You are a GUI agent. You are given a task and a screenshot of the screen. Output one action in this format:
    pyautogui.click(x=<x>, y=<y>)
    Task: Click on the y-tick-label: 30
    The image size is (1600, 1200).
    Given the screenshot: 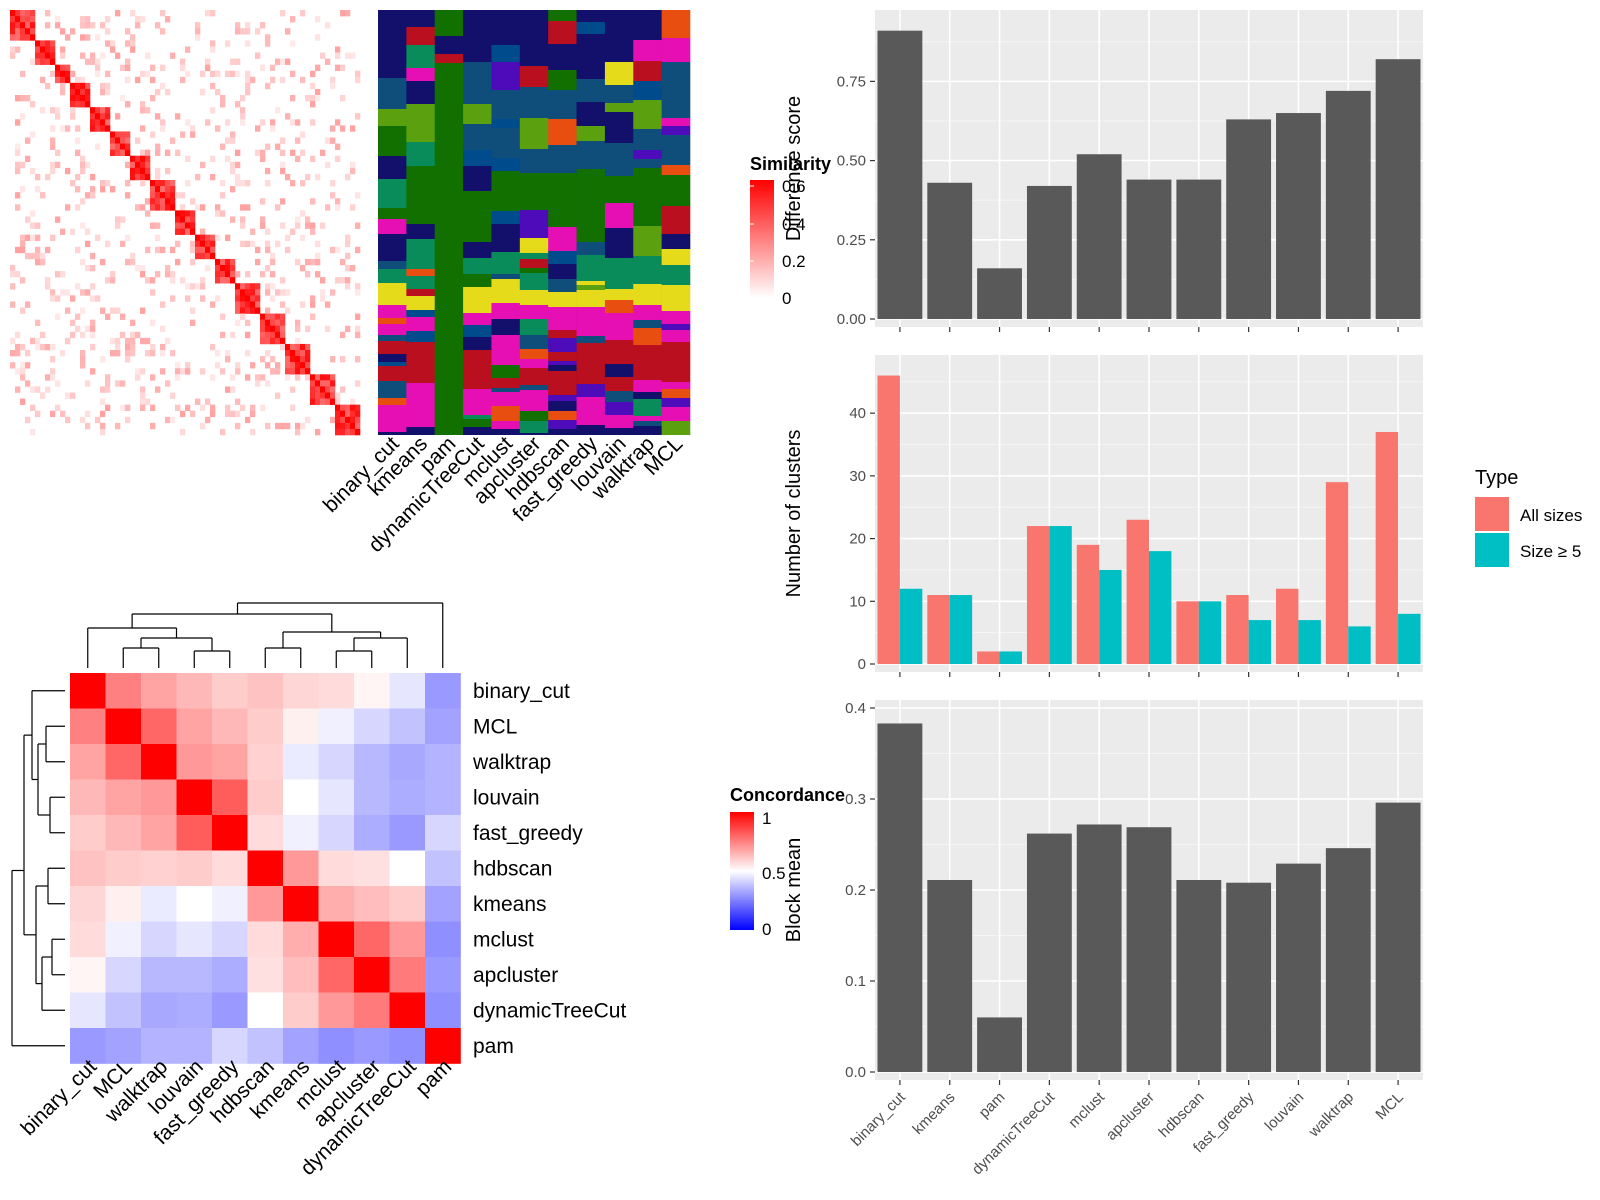 What is the action you would take?
    pyautogui.click(x=857, y=476)
    